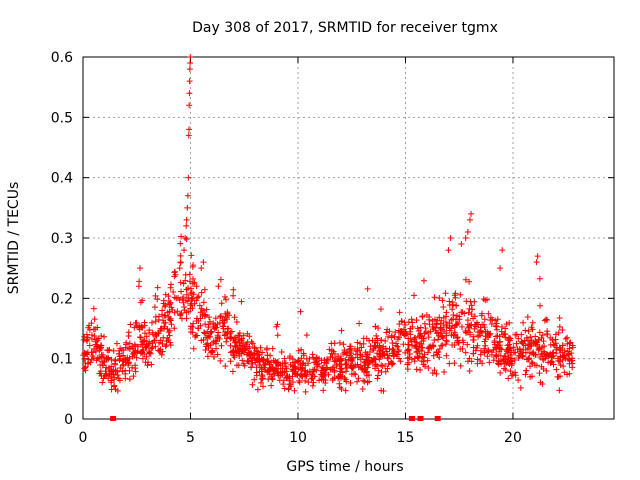  What do you see at coordinates (62, 118) in the screenshot?
I see `y-tick-label: 0.5` at bounding box center [62, 118].